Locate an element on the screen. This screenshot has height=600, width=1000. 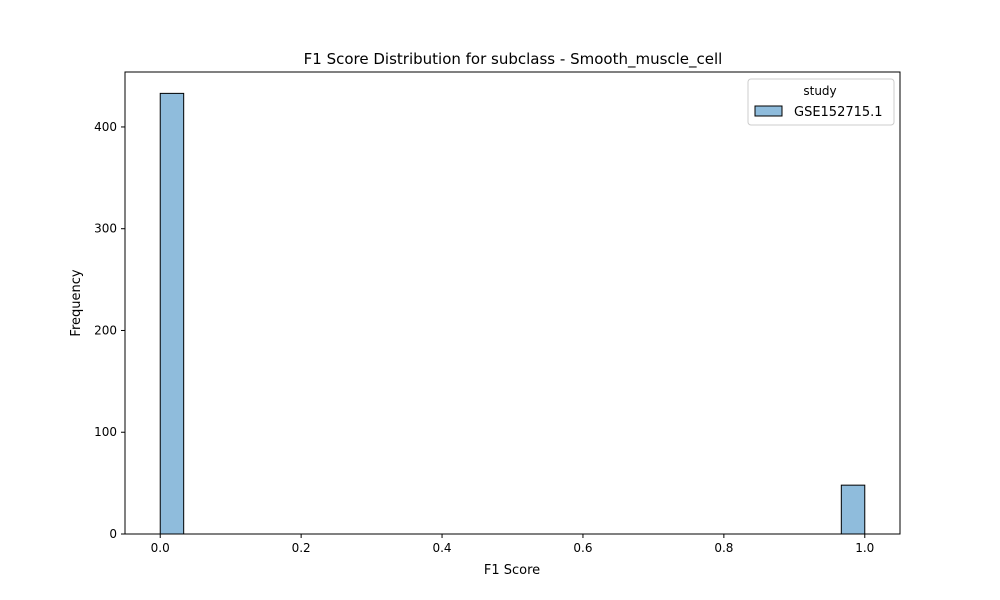
x-tick-label: 0.4 is located at coordinates (441, 548).